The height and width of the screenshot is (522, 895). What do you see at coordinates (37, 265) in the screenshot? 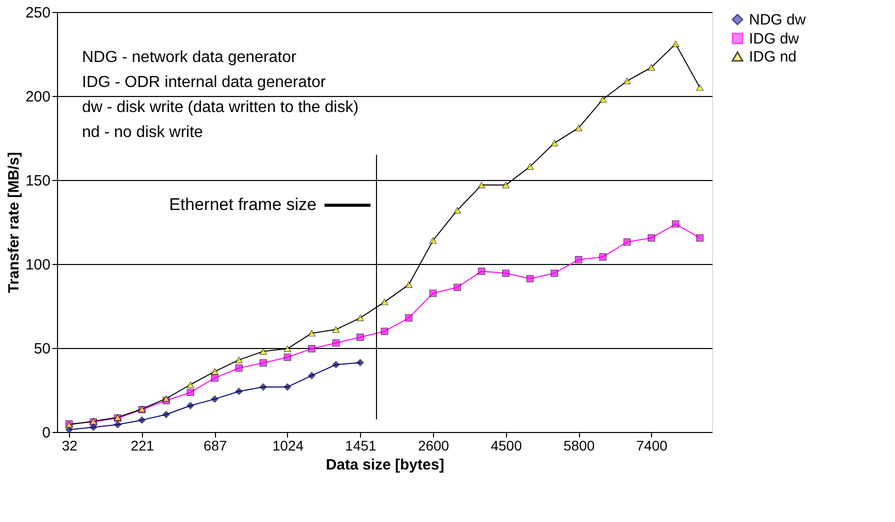
I see `y-tick-label: 100` at bounding box center [37, 265].